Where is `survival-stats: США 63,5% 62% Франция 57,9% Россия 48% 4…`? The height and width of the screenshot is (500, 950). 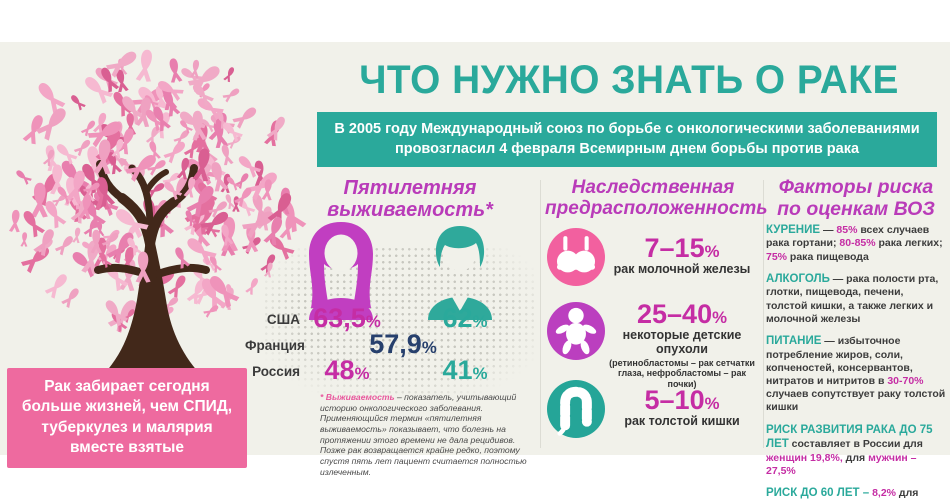
survival-stats: США 63,5% 62% Франция 57,9% Россия 48% 4… is located at coordinates (391, 344).